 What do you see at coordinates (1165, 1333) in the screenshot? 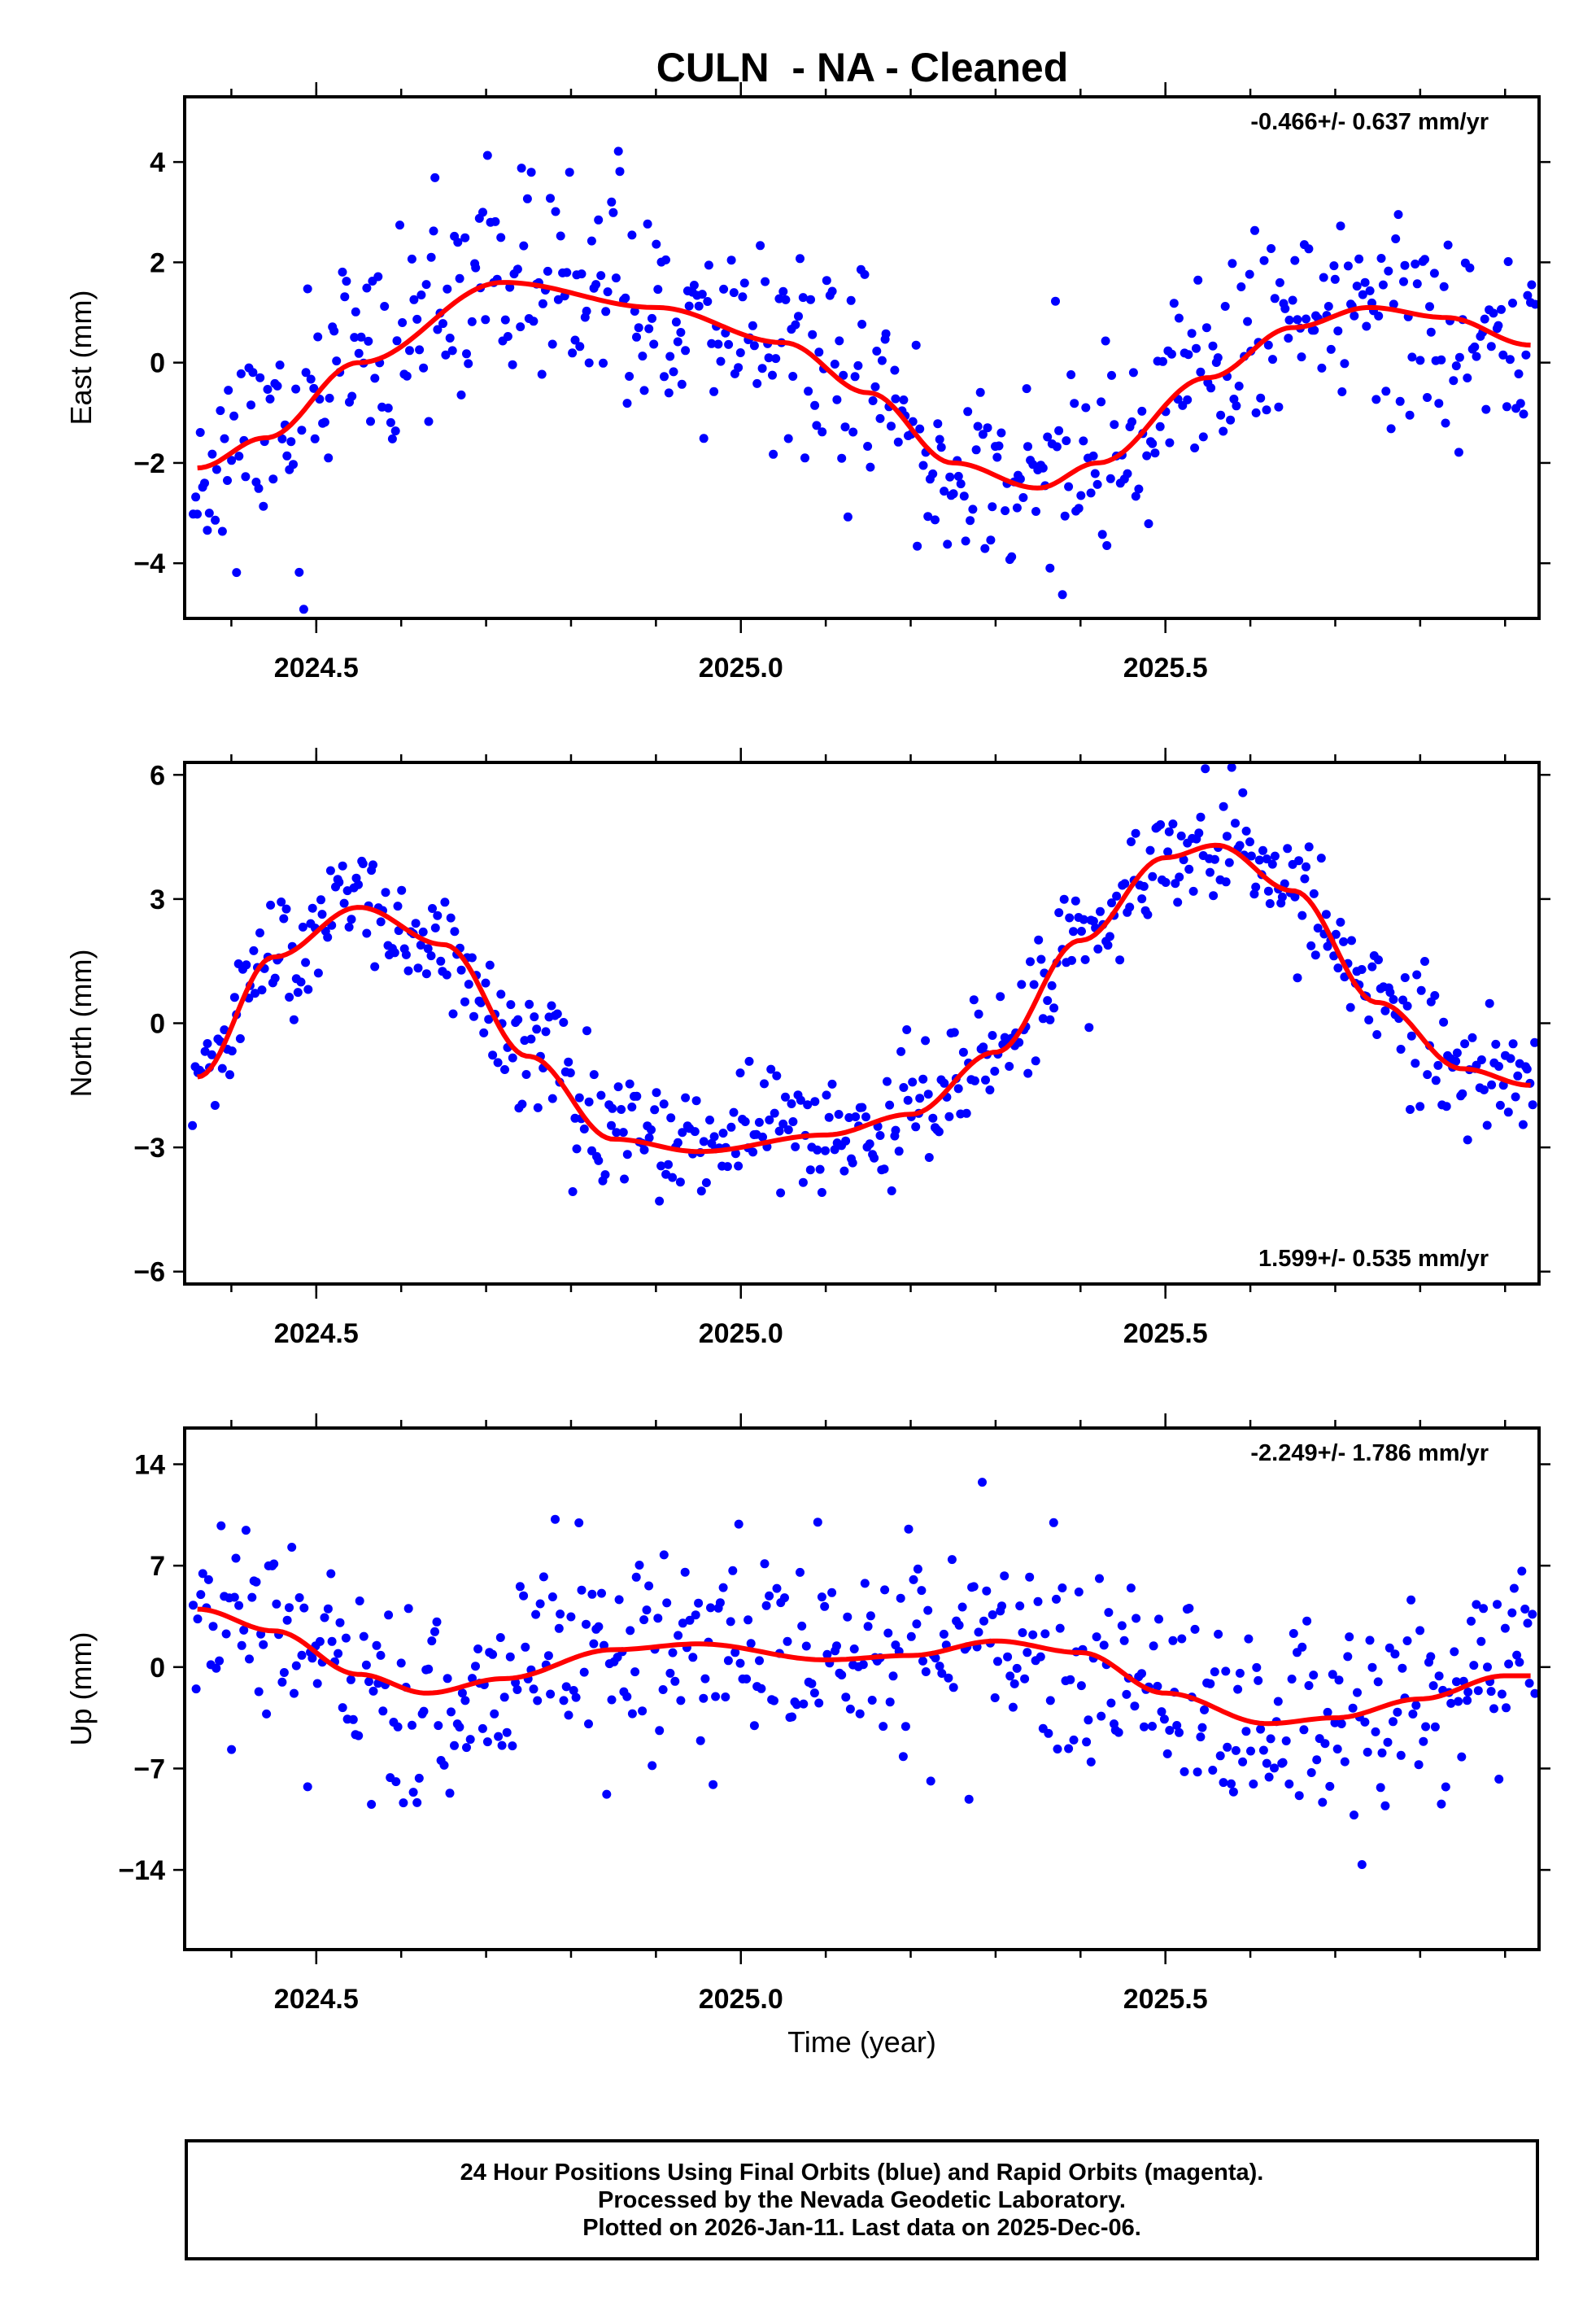
I see `x-tick-label-north: 2025.5` at bounding box center [1165, 1333].